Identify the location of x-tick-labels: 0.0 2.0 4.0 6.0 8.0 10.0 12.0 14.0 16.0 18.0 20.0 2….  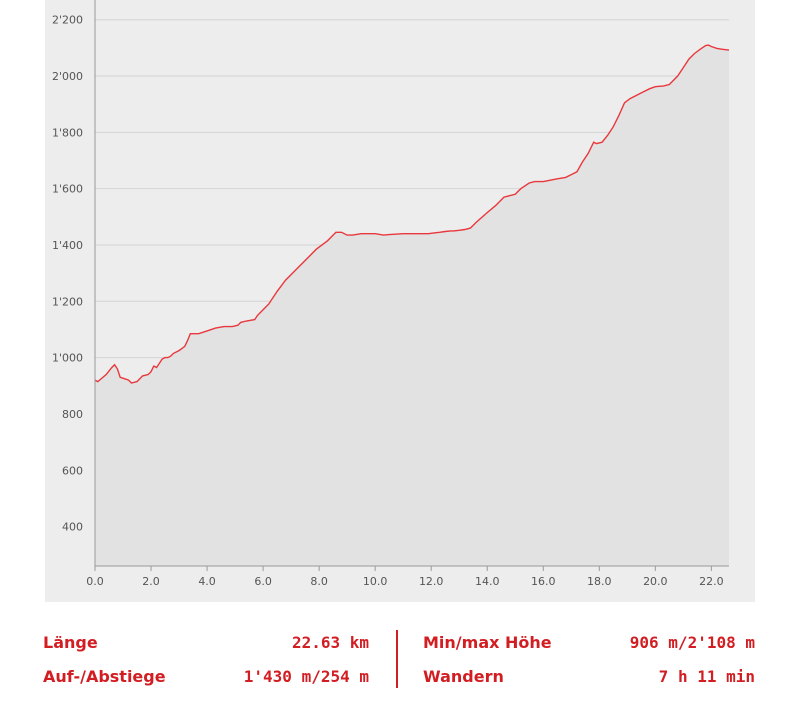
(404, 581).